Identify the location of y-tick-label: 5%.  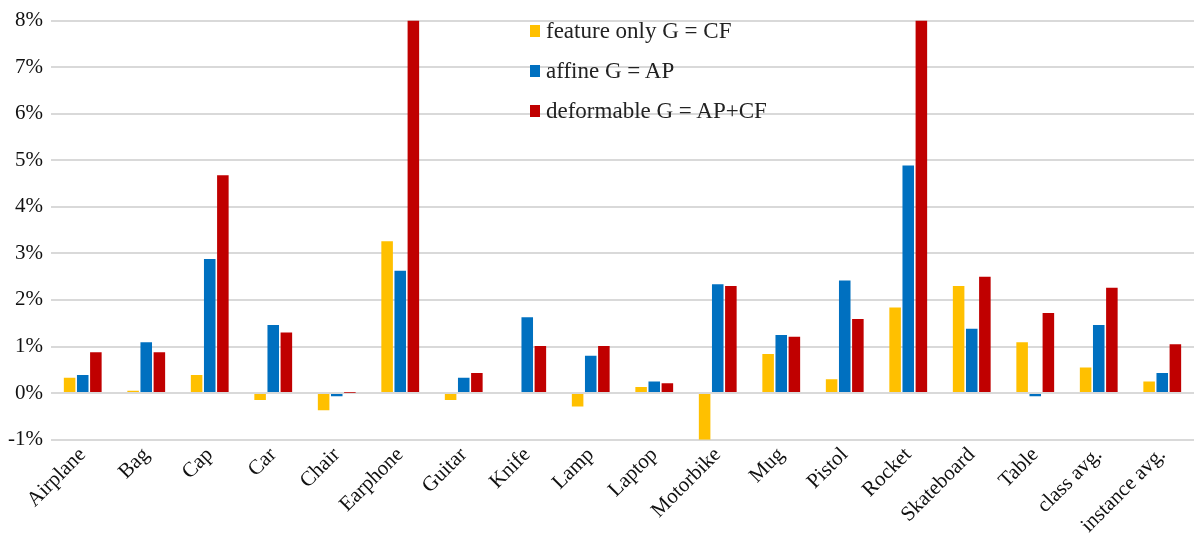
(28, 158).